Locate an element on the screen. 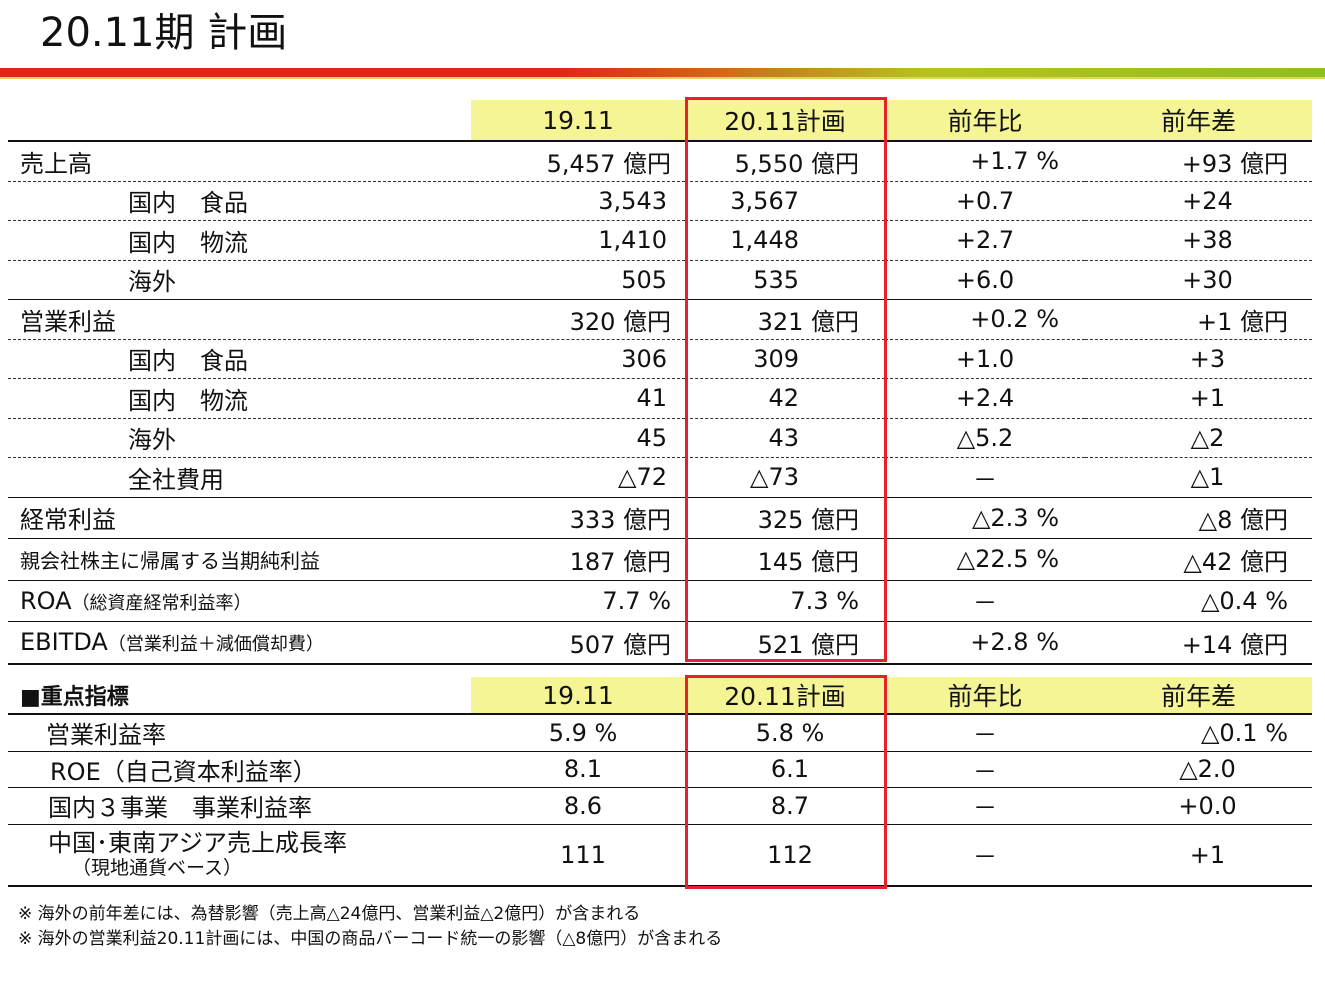 This screenshot has height=994, width=1325. table-row: 中国･東南アジア売上成長率 （現地通貨ベース） 111 112 － +1 is located at coordinates (660, 855).